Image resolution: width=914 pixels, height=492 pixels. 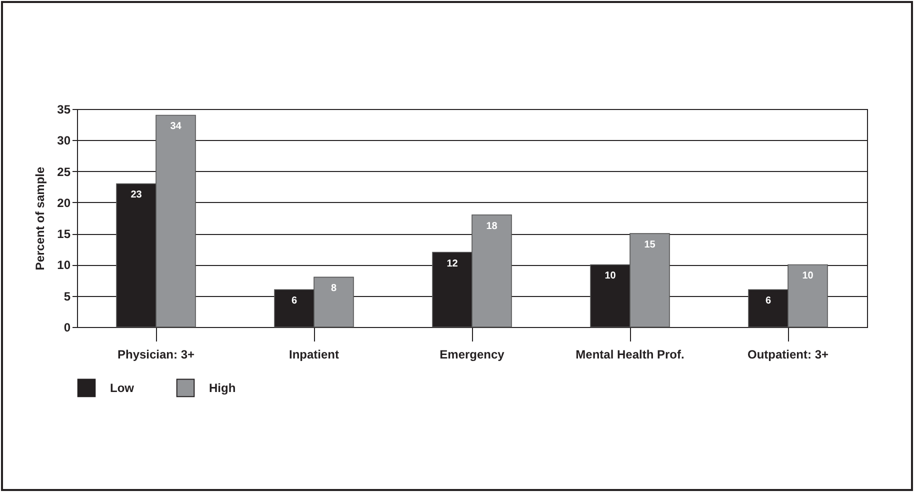 I want to click on data-label: 12, so click(x=452, y=264).